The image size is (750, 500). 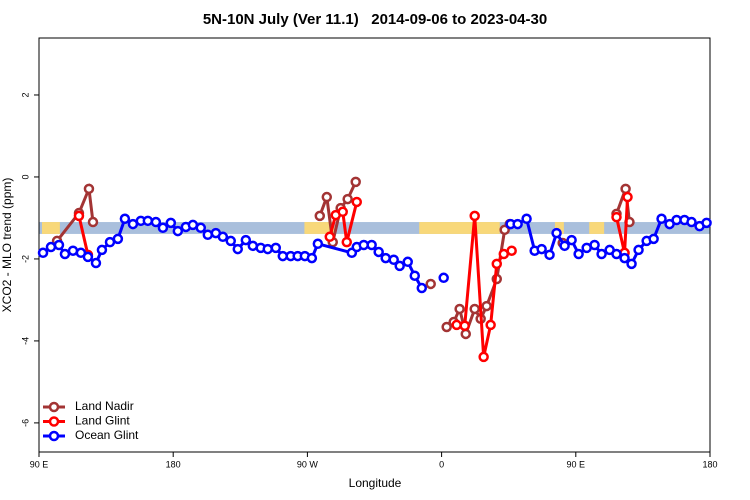 What do you see at coordinates (104, 406) in the screenshot?
I see `legend-label: Land Nadir` at bounding box center [104, 406].